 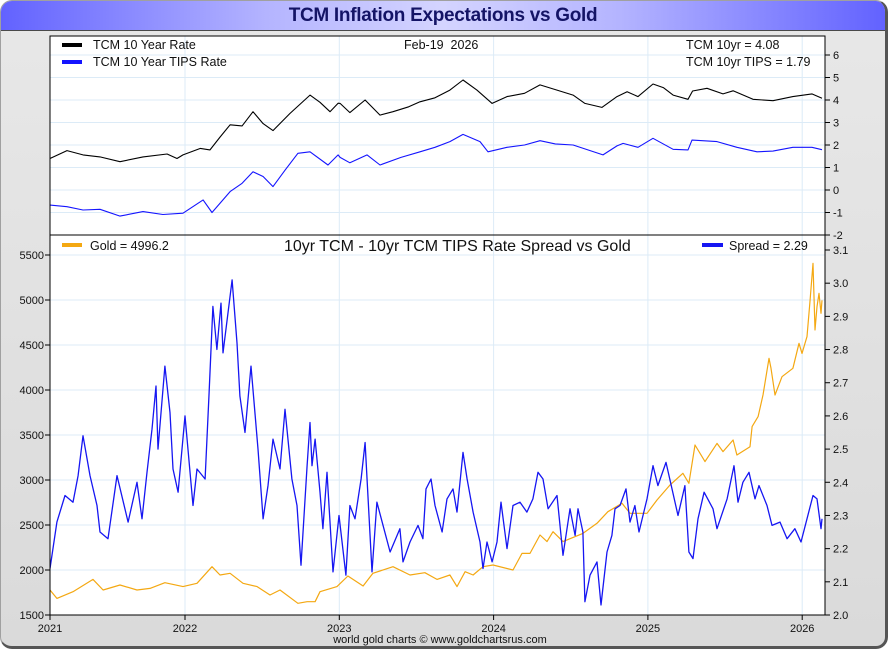 I want to click on series-line-tcm-tips, so click(x=436, y=175).